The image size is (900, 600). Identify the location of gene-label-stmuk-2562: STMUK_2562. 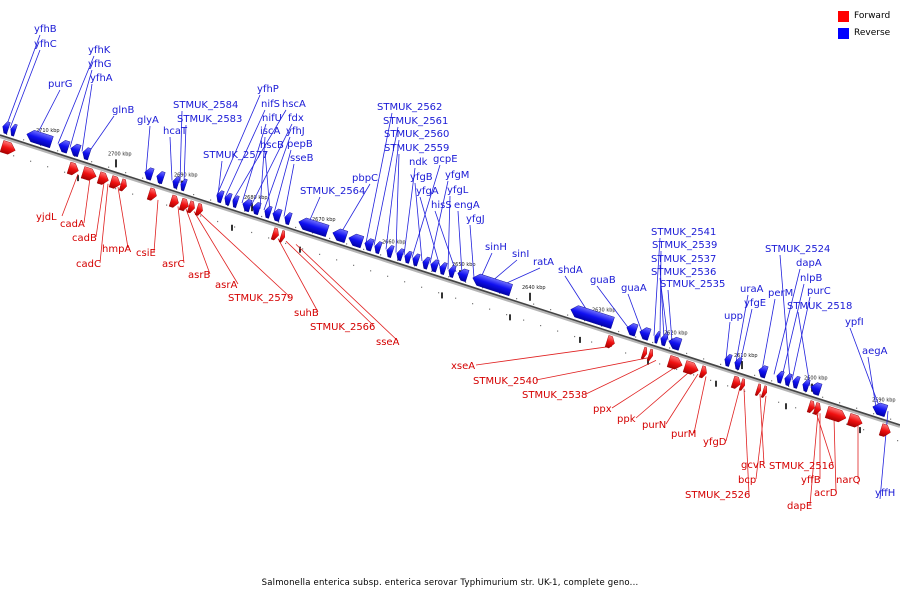
(409, 107).